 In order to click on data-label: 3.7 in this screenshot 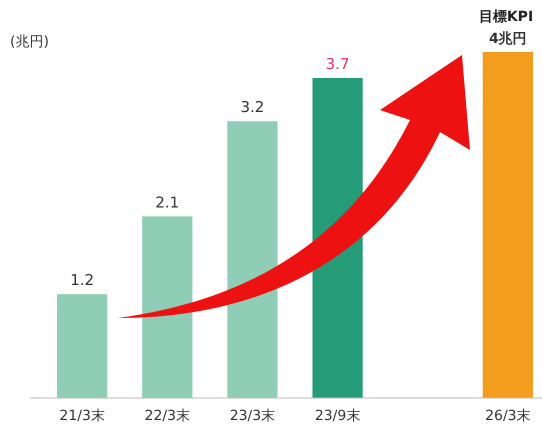, I will do `click(338, 63)`.